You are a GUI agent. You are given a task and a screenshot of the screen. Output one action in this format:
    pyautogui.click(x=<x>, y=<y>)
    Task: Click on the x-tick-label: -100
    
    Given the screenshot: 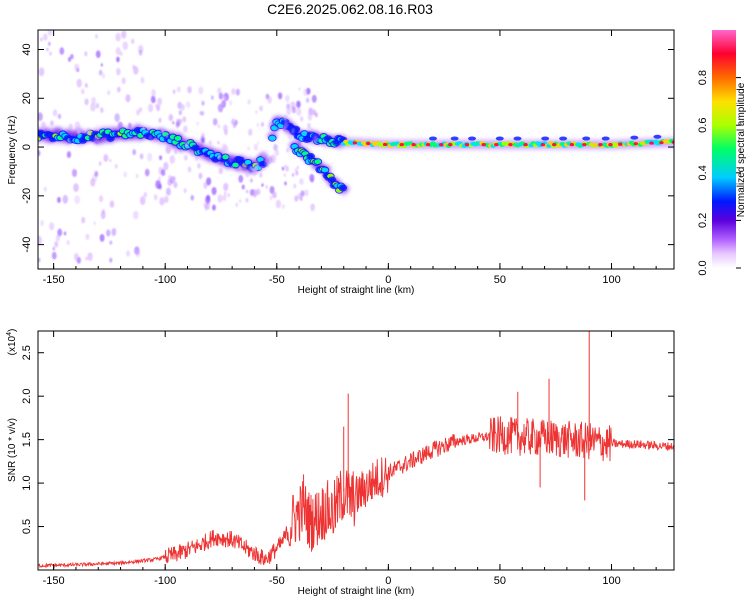 What is the action you would take?
    pyautogui.click(x=165, y=280)
    